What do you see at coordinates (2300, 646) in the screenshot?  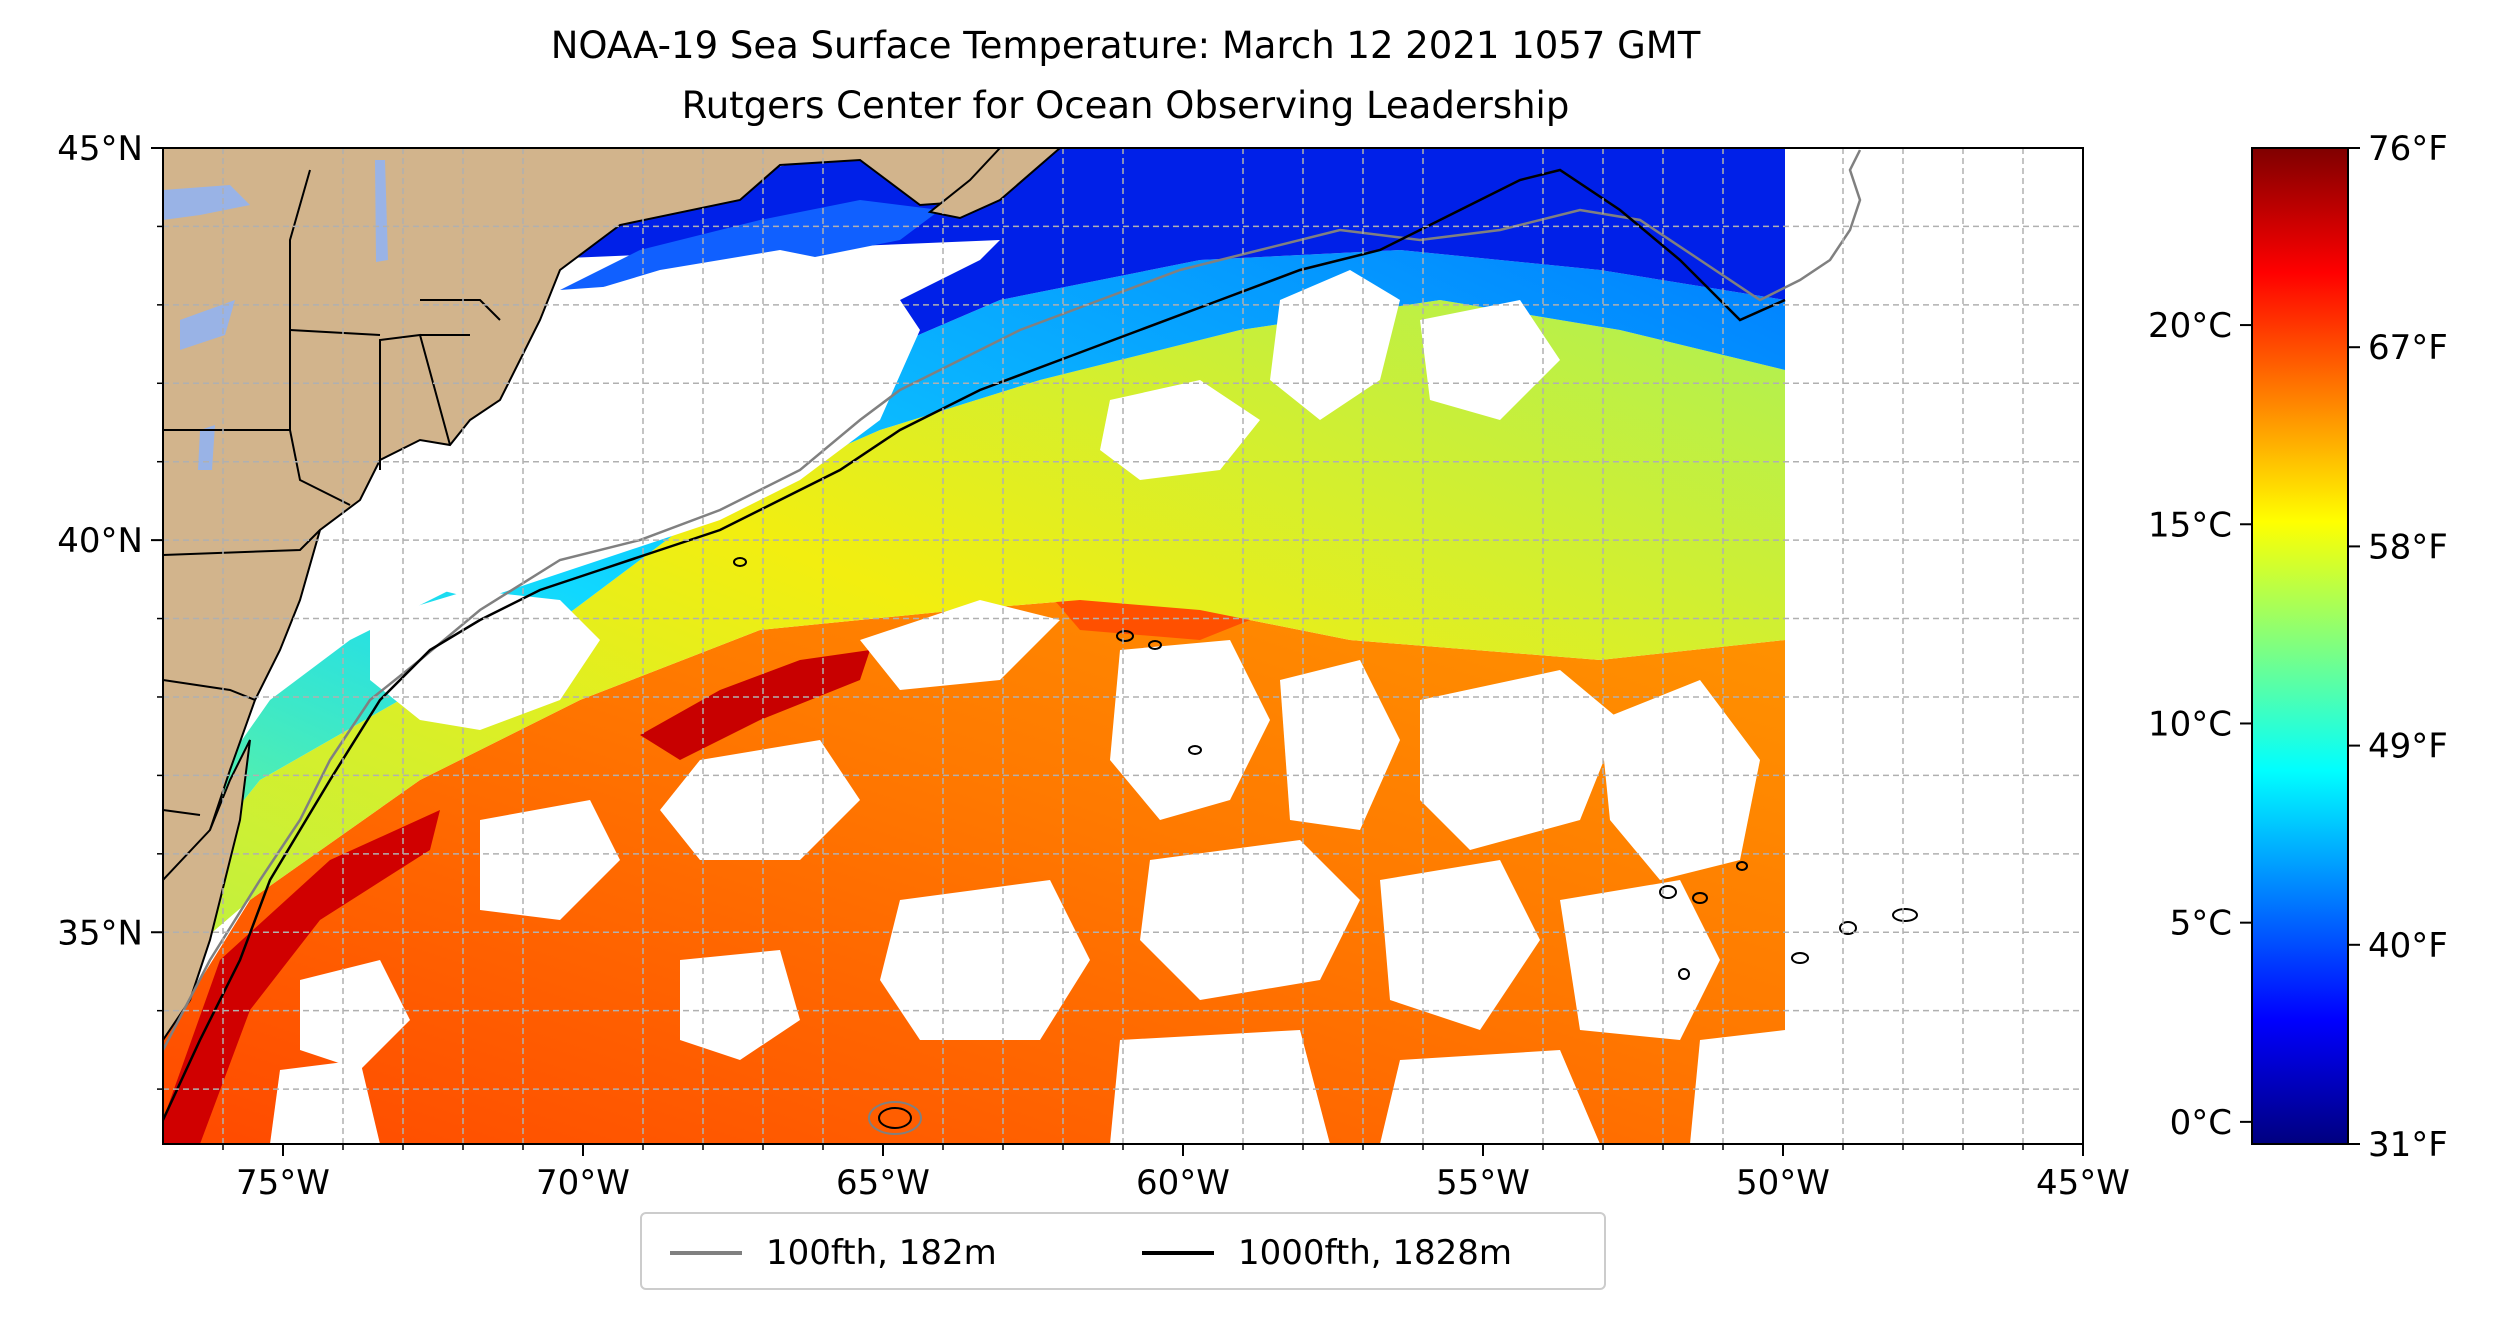 I see `colorbar` at bounding box center [2300, 646].